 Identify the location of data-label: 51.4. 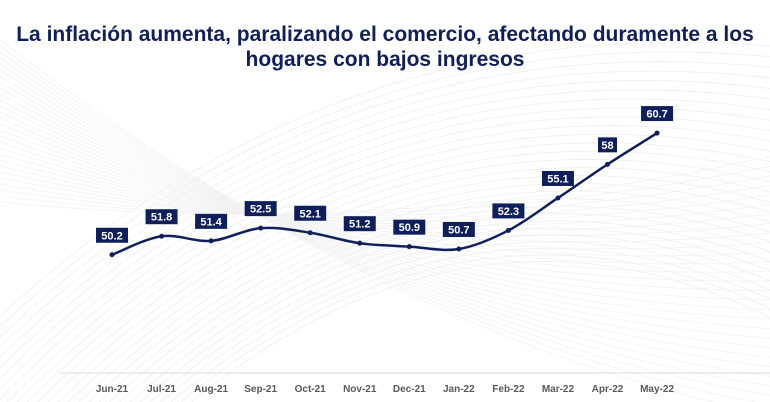
(211, 222).